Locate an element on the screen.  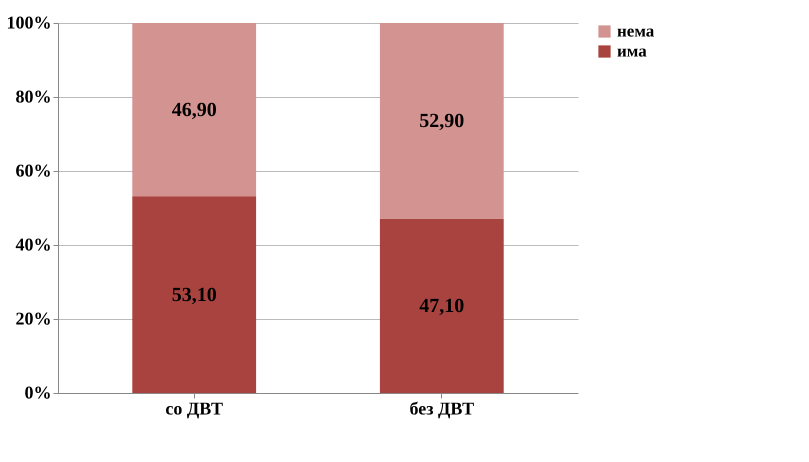
x-tick-label: со ДВТ is located at coordinates (194, 408).